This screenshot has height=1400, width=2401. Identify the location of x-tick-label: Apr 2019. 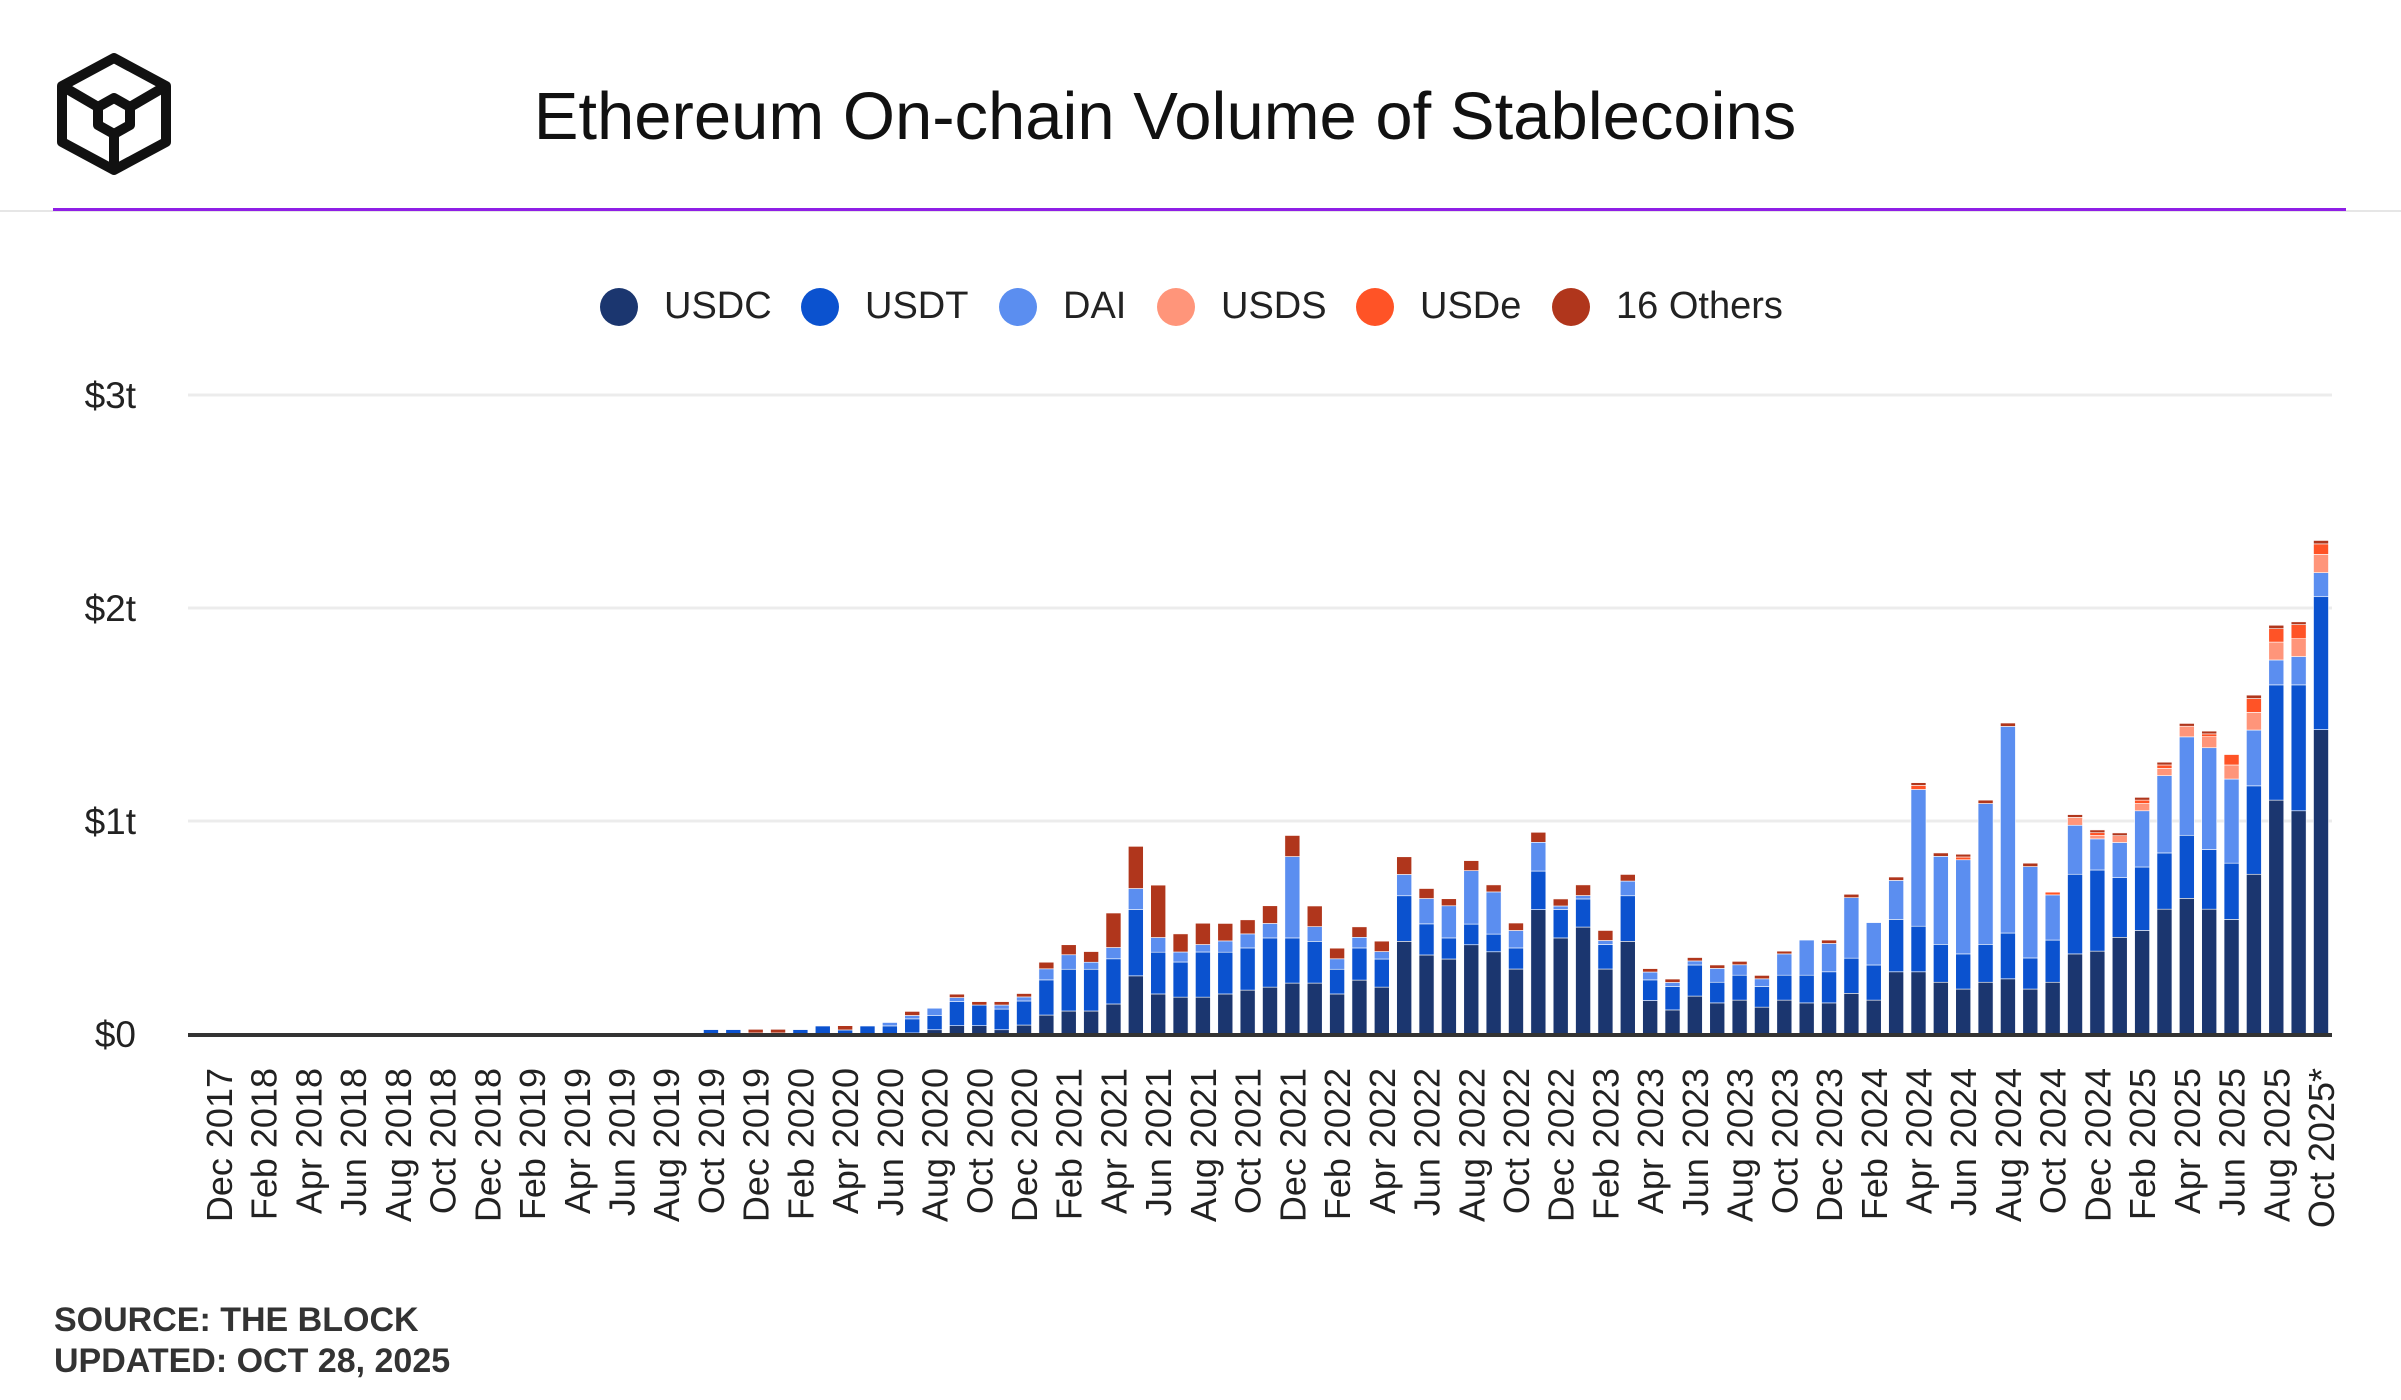
(577, 1141).